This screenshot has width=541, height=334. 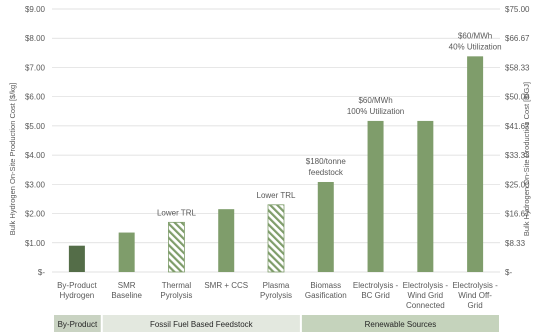 What do you see at coordinates (35, 214) in the screenshot?
I see `y-tick-label: $2.00` at bounding box center [35, 214].